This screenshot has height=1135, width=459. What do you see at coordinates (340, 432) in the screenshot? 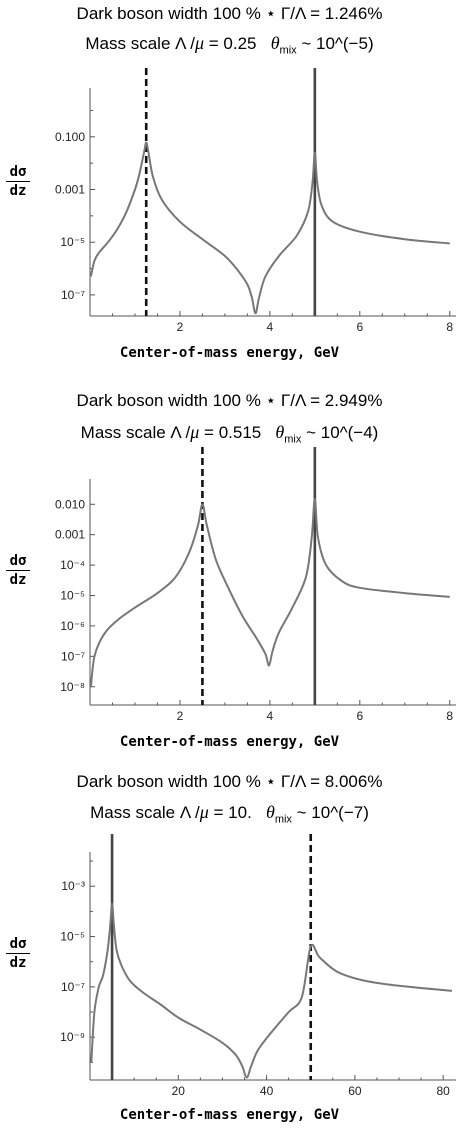
I see `title-theta-value: ~ 10^(−4)` at bounding box center [340, 432].